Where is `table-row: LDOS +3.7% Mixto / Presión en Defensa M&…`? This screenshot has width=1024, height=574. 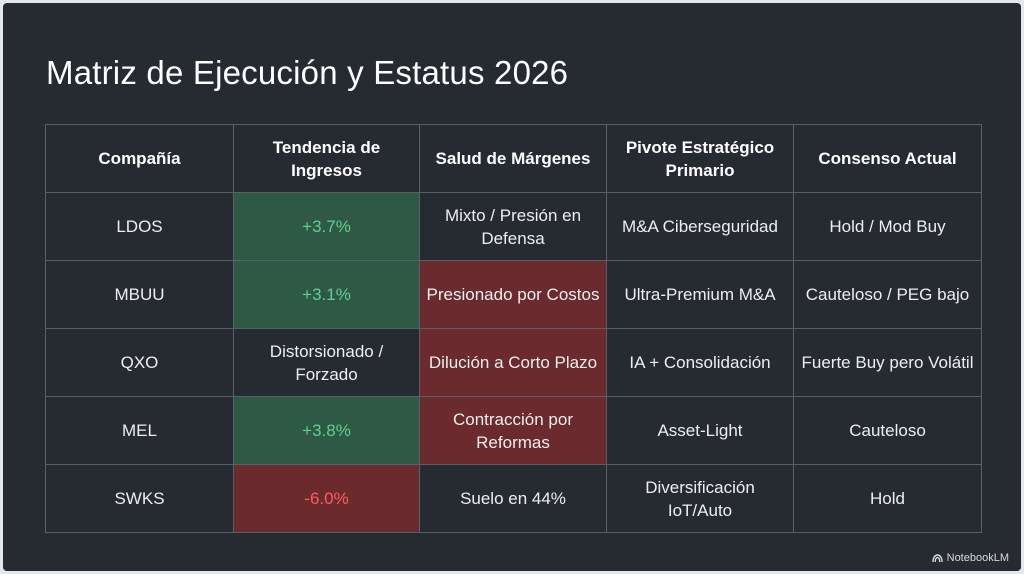 table-row: LDOS +3.7% Mixto / Presión en Defensa M&… is located at coordinates (513, 226).